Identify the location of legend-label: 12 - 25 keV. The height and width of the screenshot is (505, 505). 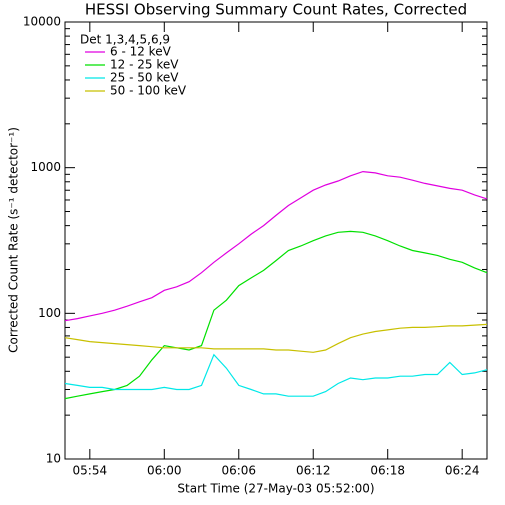
(144, 65).